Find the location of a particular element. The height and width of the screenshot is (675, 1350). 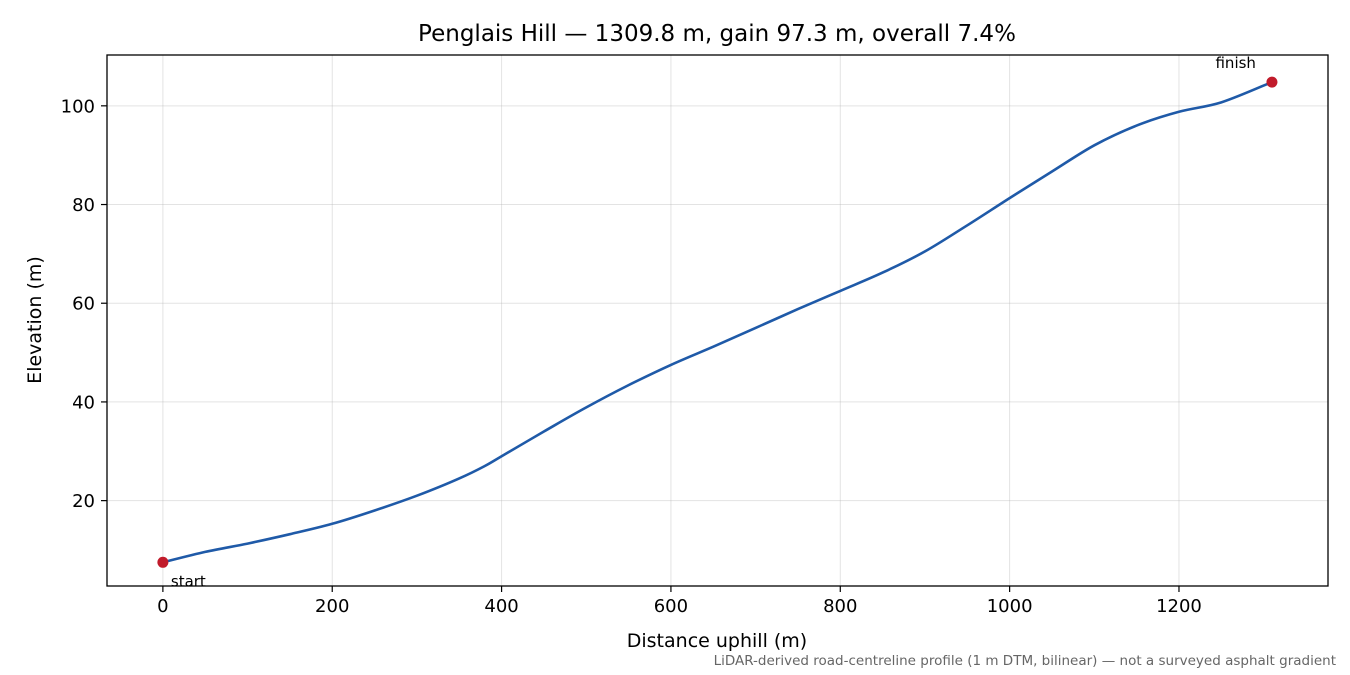

x-tick-label: 600 is located at coordinates (671, 606).